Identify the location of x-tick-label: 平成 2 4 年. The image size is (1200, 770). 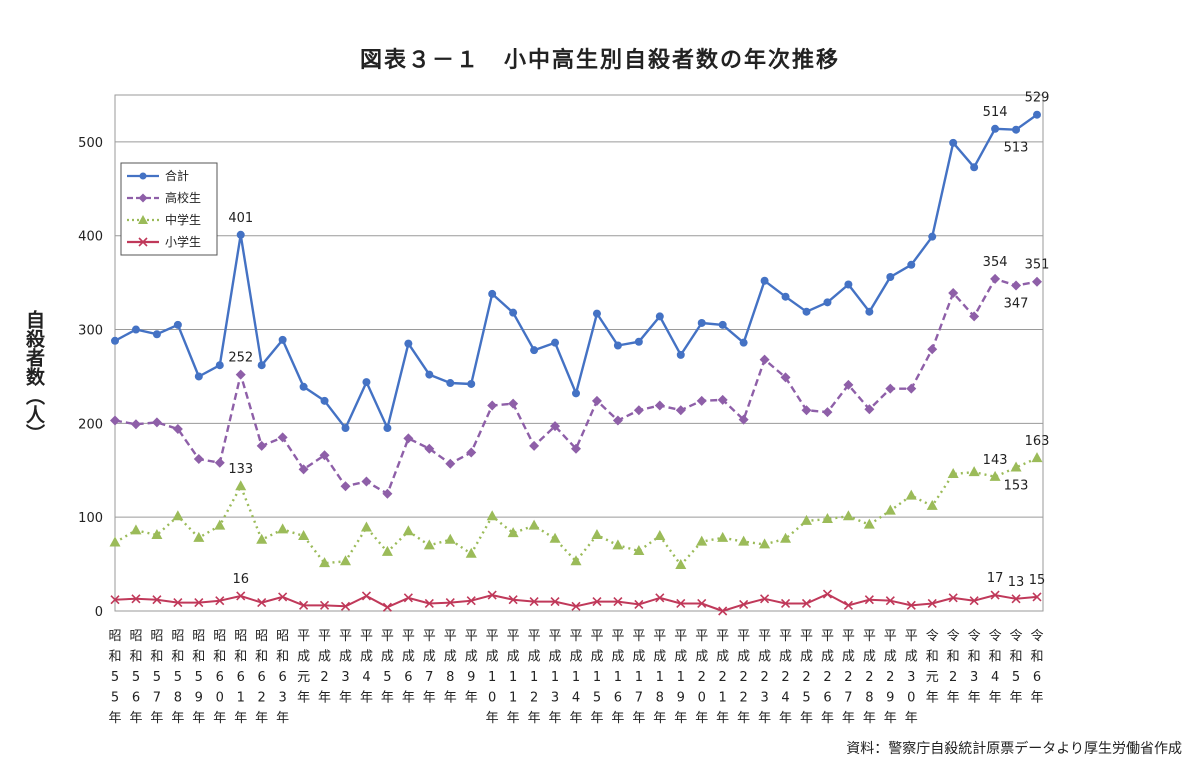
(785, 677).